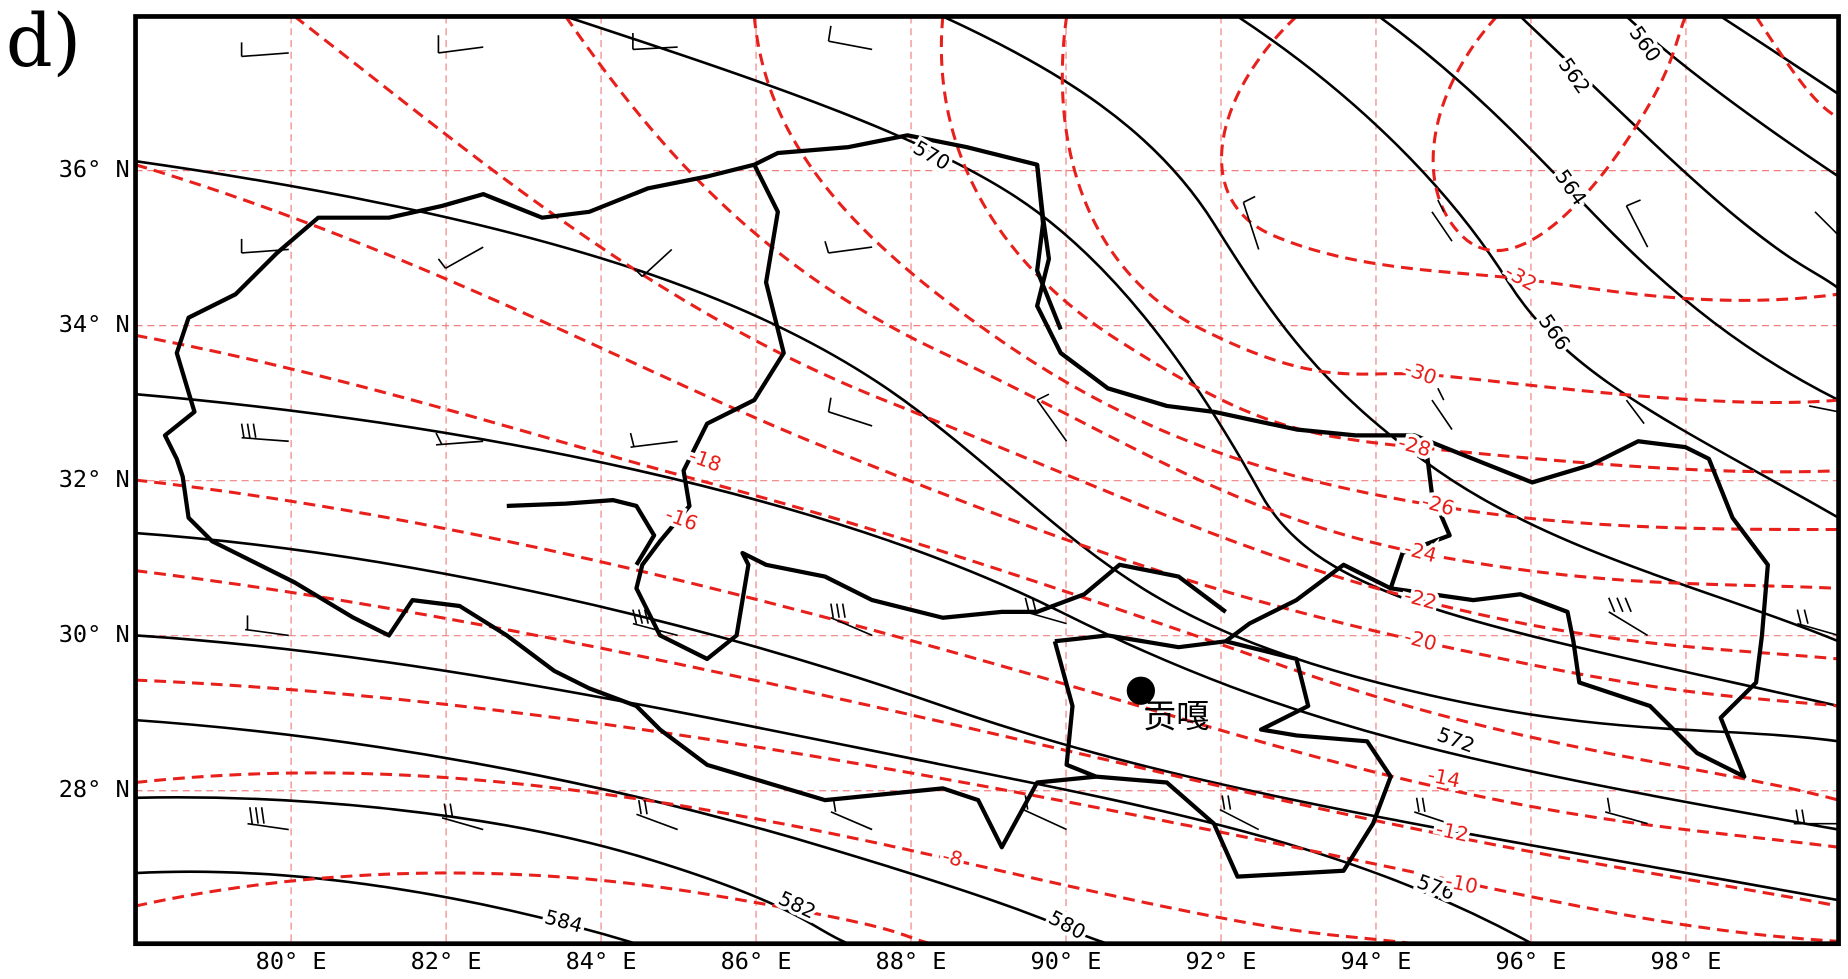  I want to click on temperature-label: -26, so click(1438, 505).